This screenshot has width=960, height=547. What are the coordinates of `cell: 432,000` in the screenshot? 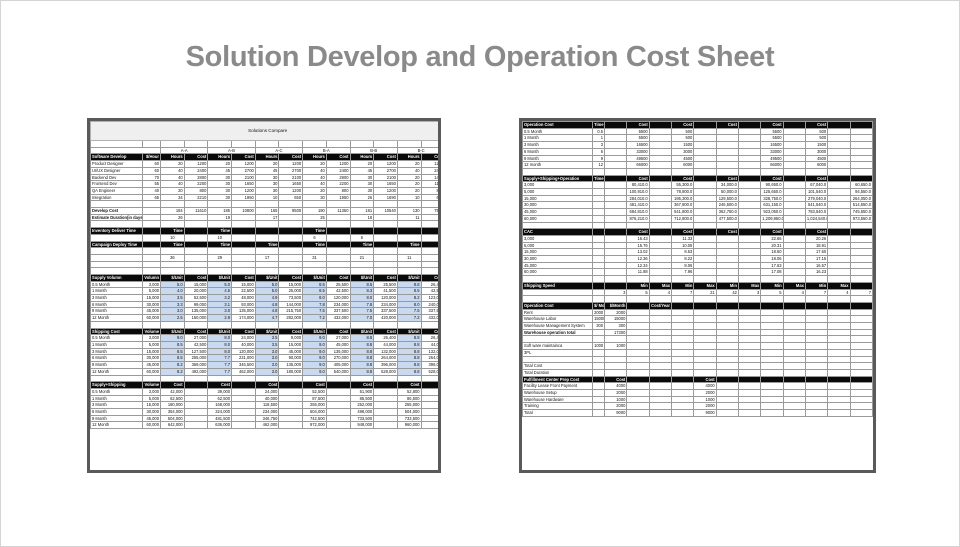 It's located at (429, 318).